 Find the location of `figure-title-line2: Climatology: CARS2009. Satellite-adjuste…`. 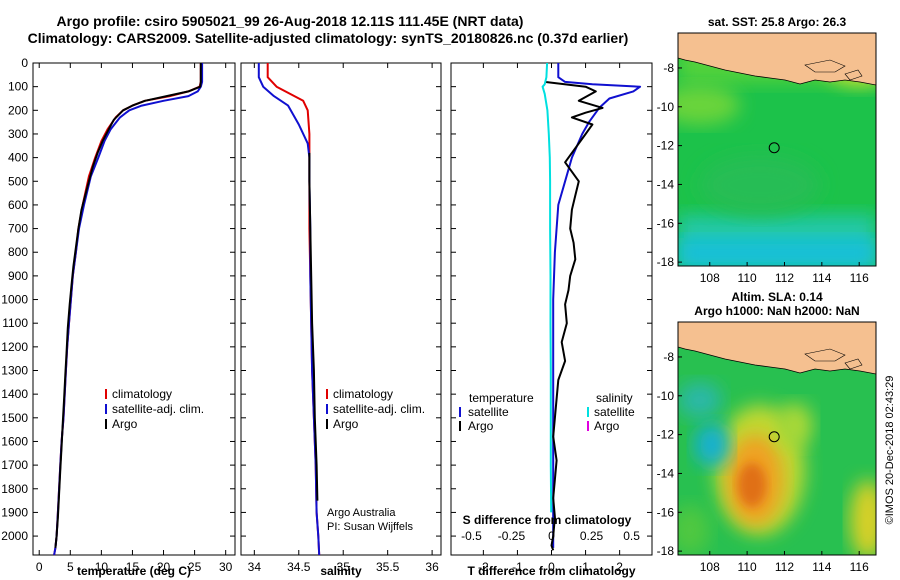

figure-title-line2: Climatology: CARS2009. Satellite-adjuste… is located at coordinates (328, 38).